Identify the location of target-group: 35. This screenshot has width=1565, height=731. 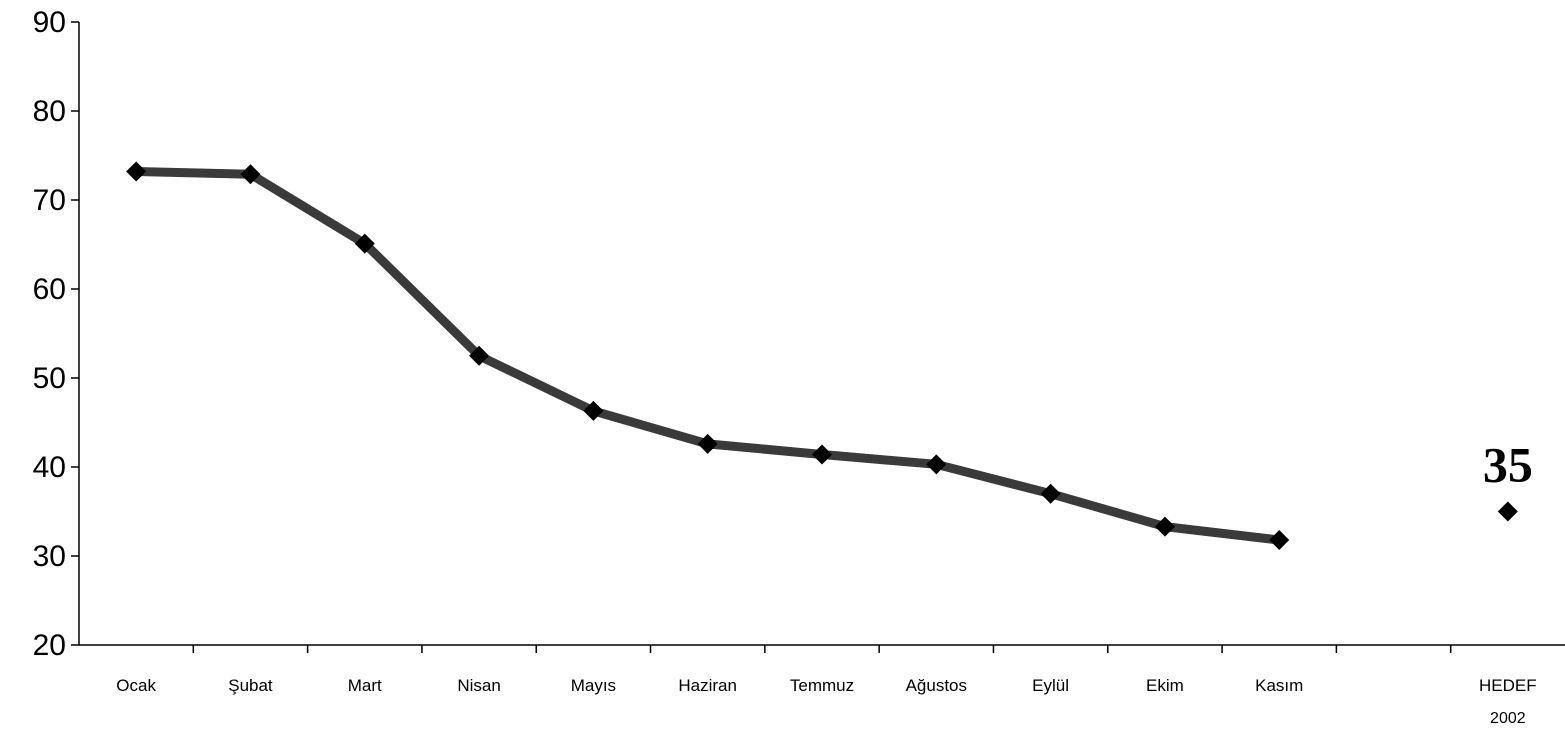
(1508, 479).